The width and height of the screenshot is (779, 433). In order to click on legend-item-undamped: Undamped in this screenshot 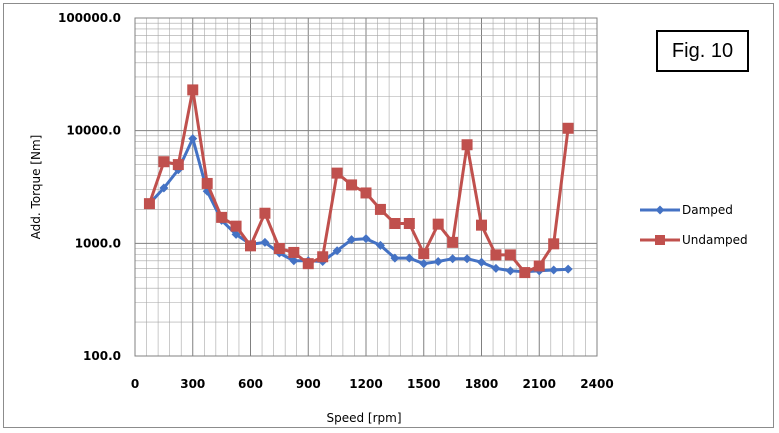, I will do `click(694, 240)`.